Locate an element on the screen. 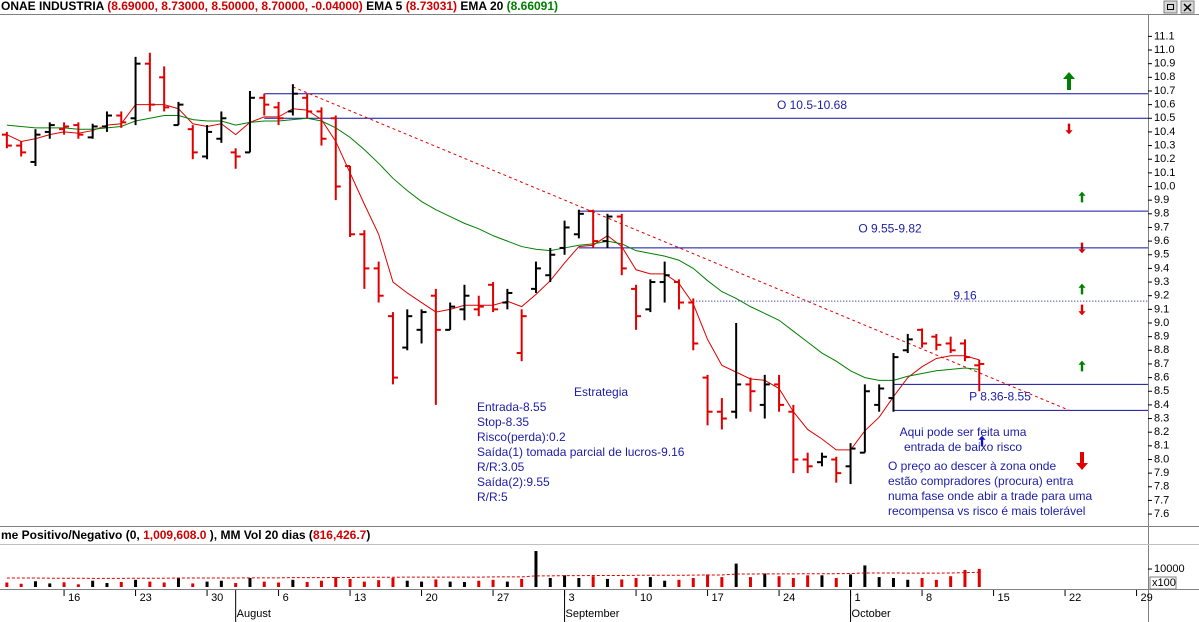 This screenshot has height=622, width=1199. x-tick-label: 17 is located at coordinates (718, 598).